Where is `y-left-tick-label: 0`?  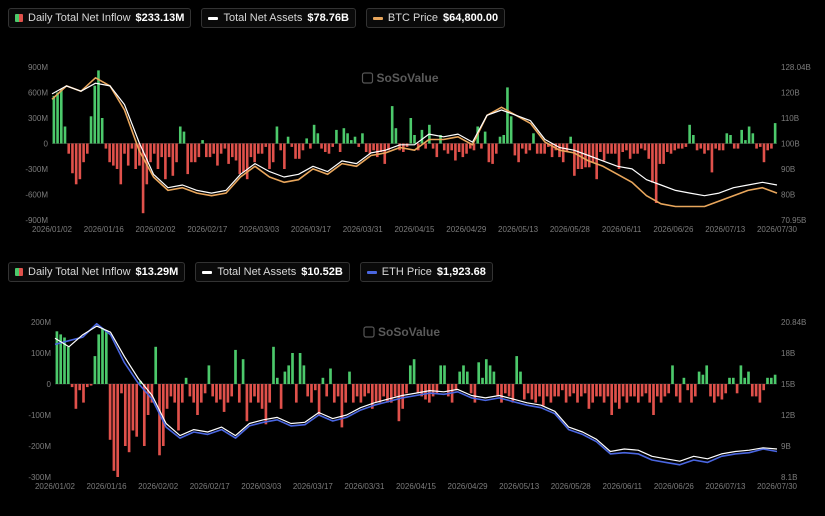 y-left-tick-label: 0 is located at coordinates (49, 384).